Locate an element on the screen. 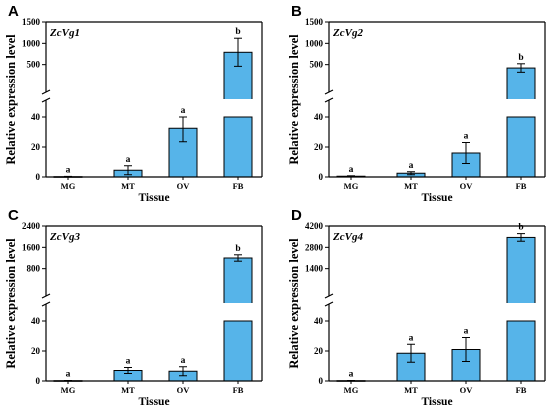 The width and height of the screenshot is (550, 406). panel-letter: B is located at coordinates (296, 11).